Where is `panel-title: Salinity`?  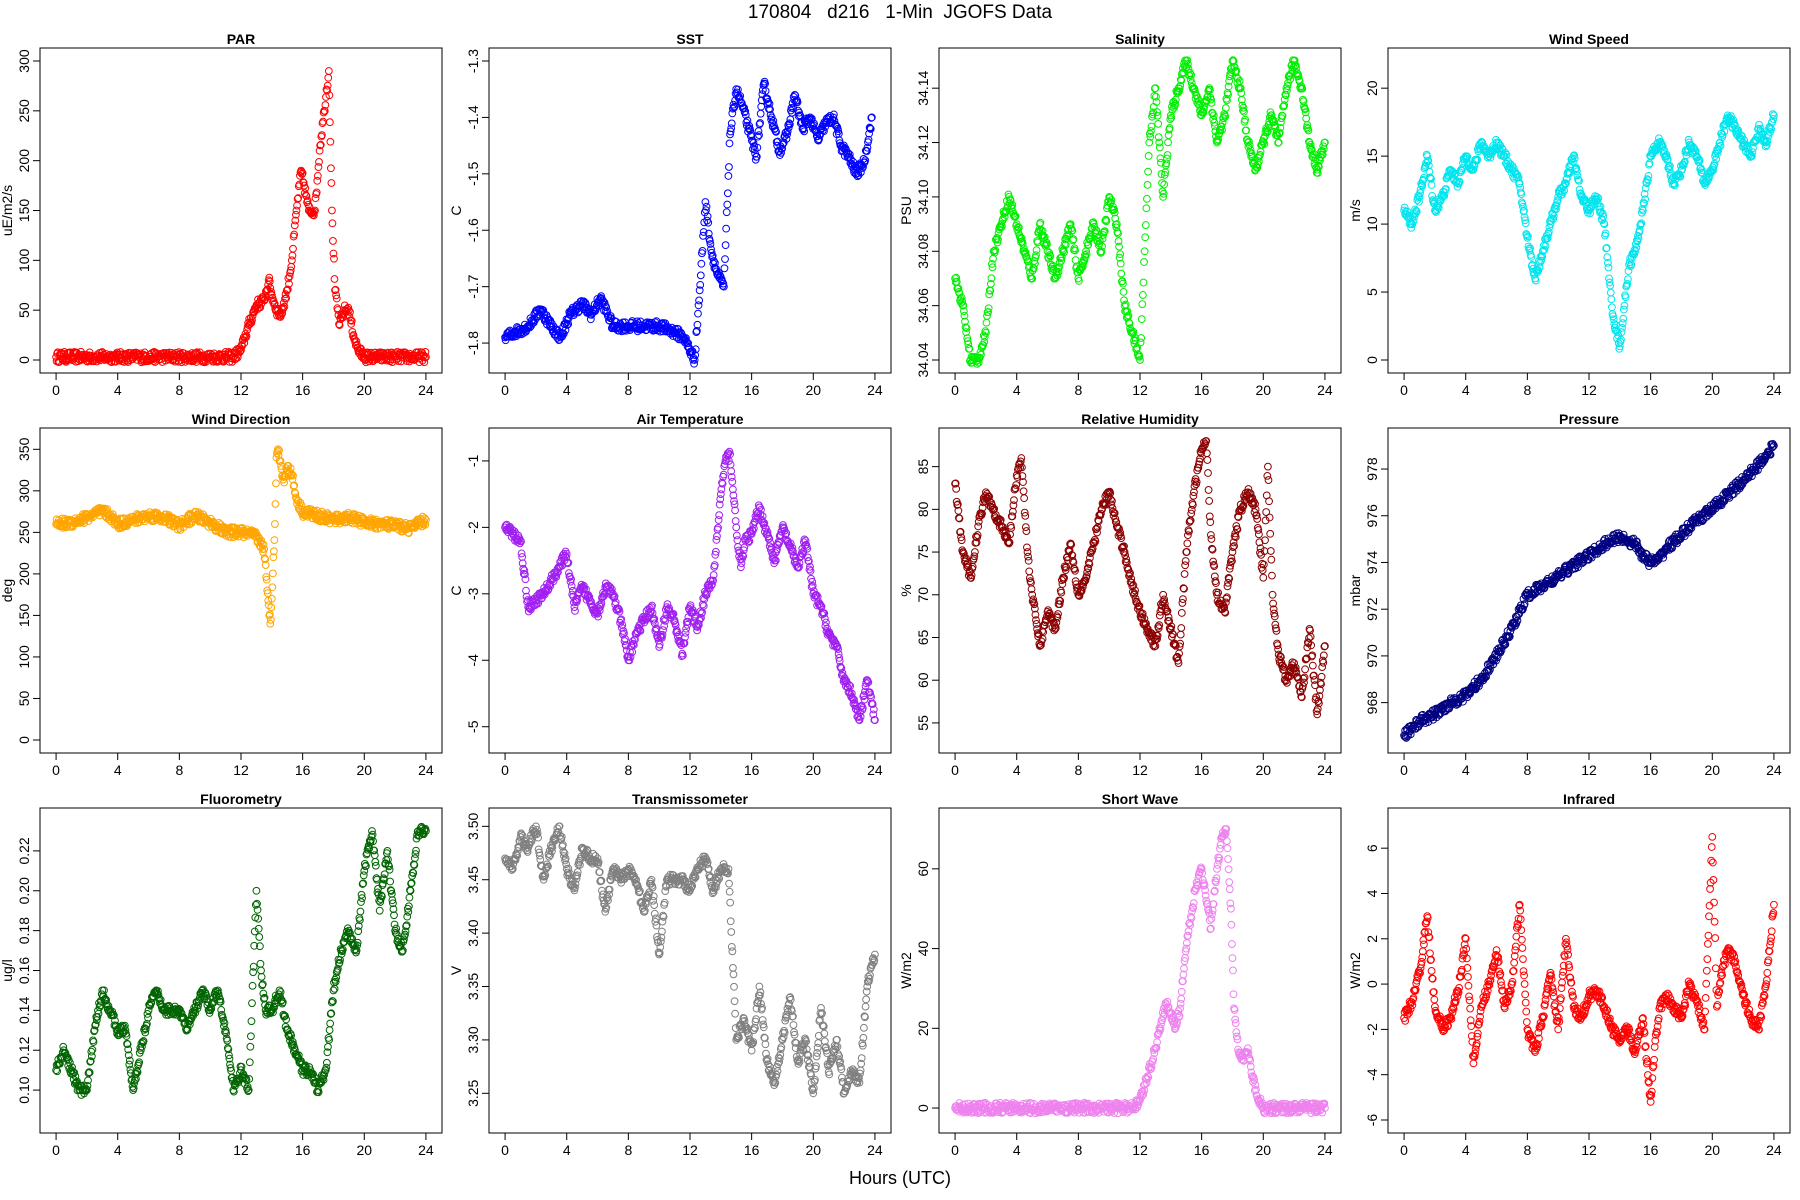 panel-title: Salinity is located at coordinates (1140, 39).